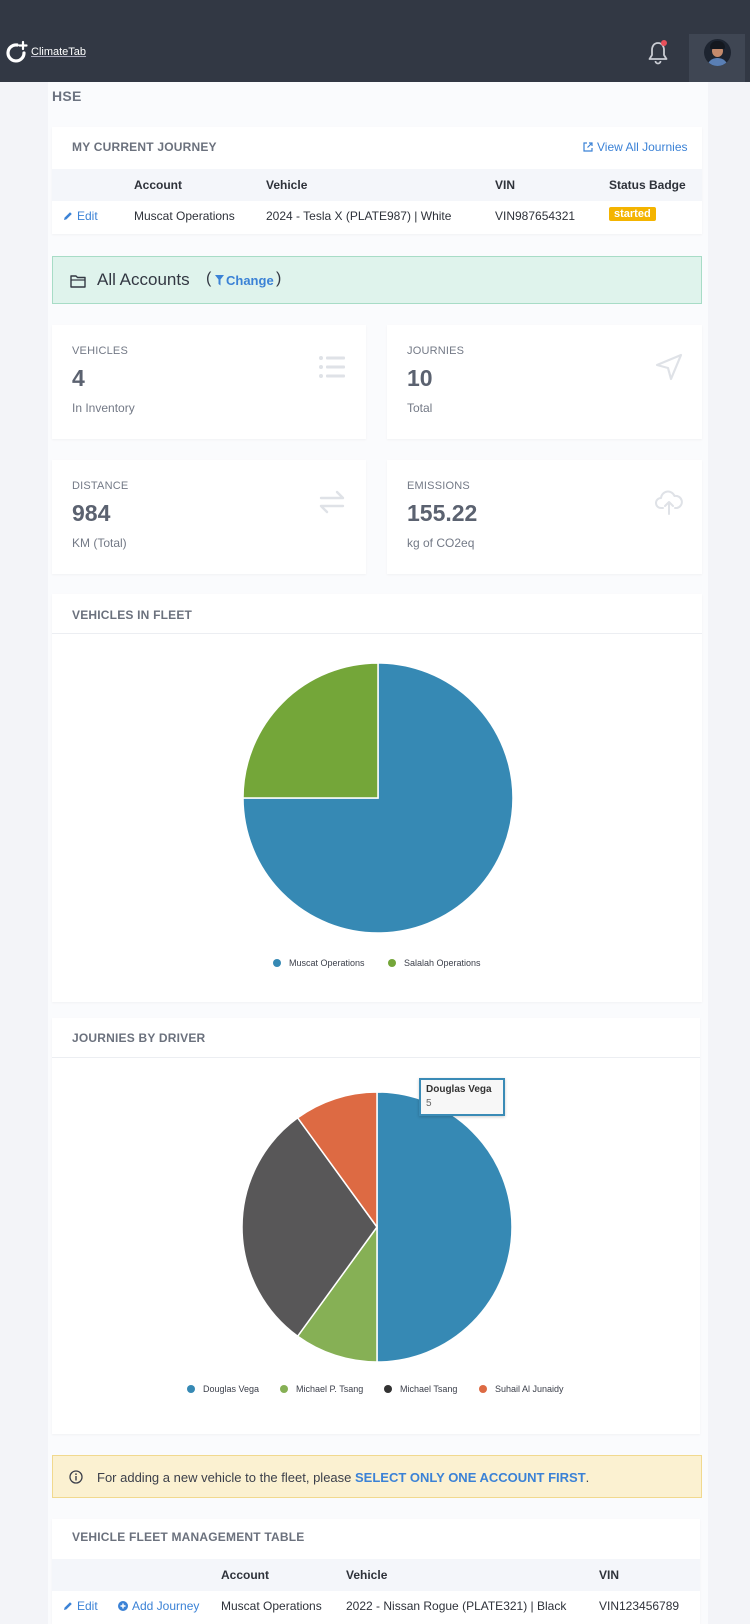 This screenshot has height=1624, width=750. Describe the element at coordinates (337, 1293) in the screenshot. I see `pie-slice-michael-p-tsang` at that location.